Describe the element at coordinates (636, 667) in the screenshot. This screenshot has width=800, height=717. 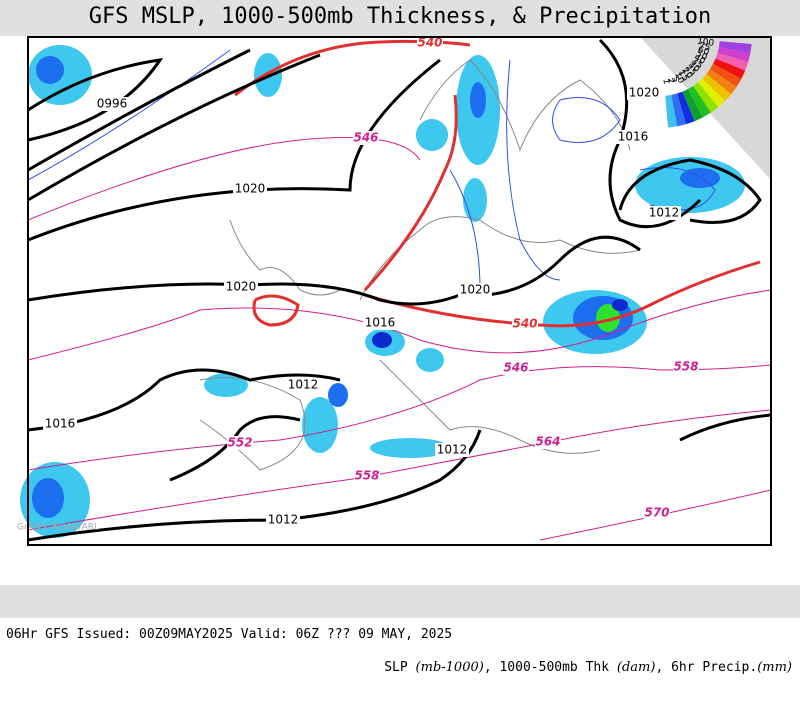
I see `unit-text: (dam)` at that location.